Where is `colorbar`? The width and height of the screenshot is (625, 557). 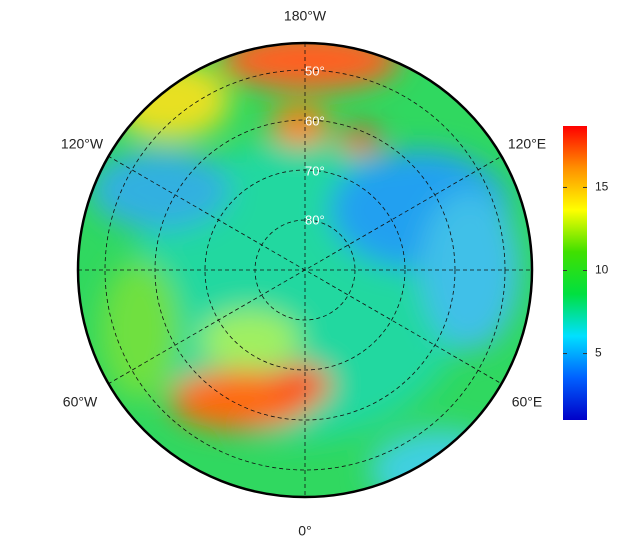
colorbar is located at coordinates (575, 273).